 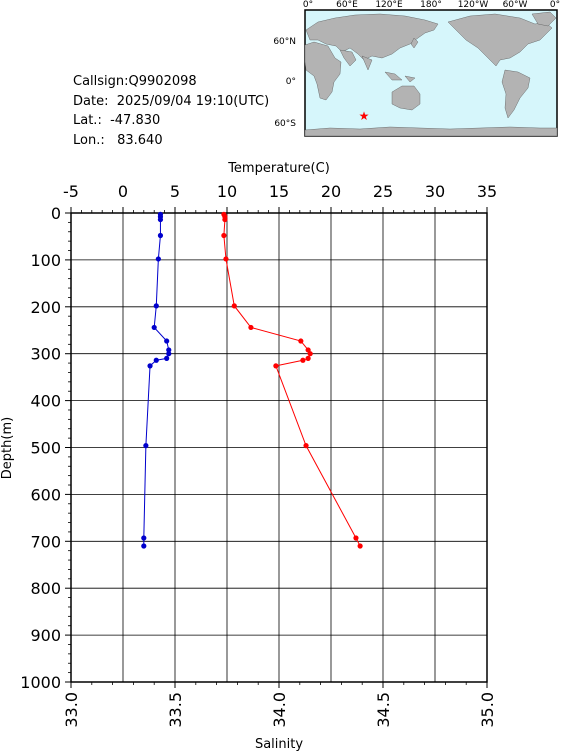 I want to click on land-south-america, so click(x=516, y=94).